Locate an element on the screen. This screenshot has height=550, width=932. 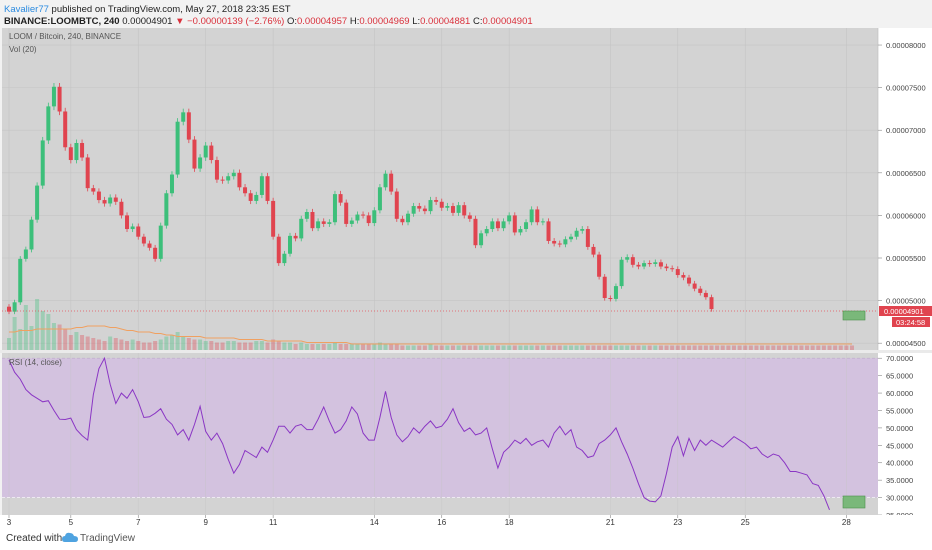
price-tag is located at coordinates (905, 311).